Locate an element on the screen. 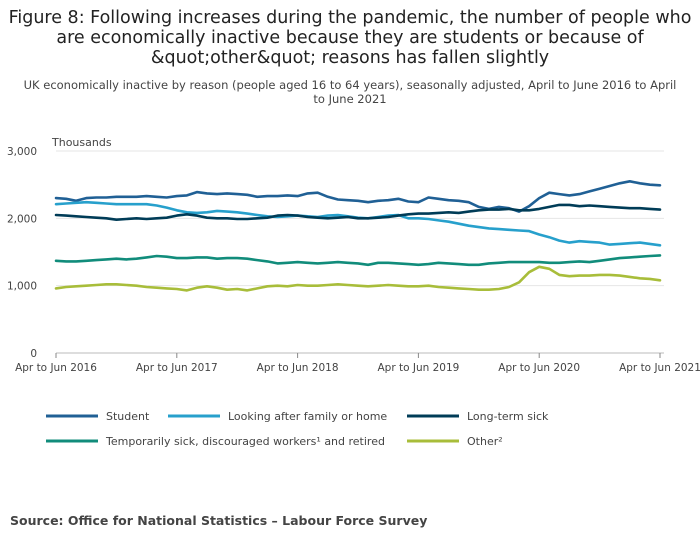  x-tick-label: Apr to Jun 2016 is located at coordinates (56, 368).